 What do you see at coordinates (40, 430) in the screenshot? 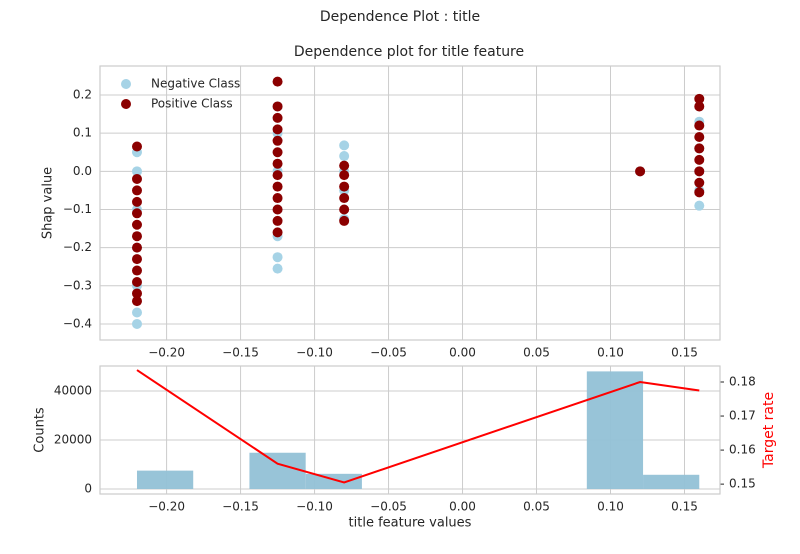
I see `y-axis-label: Counts` at bounding box center [40, 430].